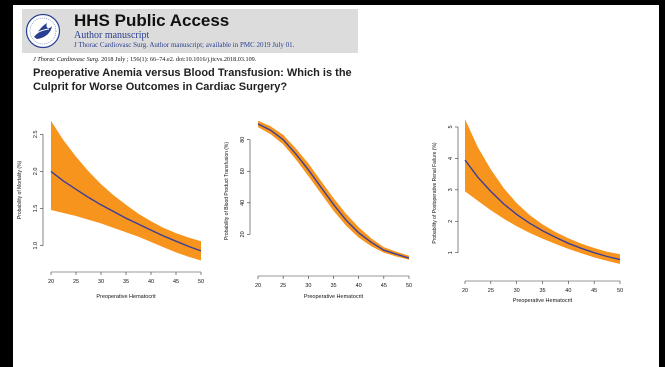  Describe the element at coordinates (451, 189) in the screenshot. I see `renal-y-tick-label: 3` at that location.